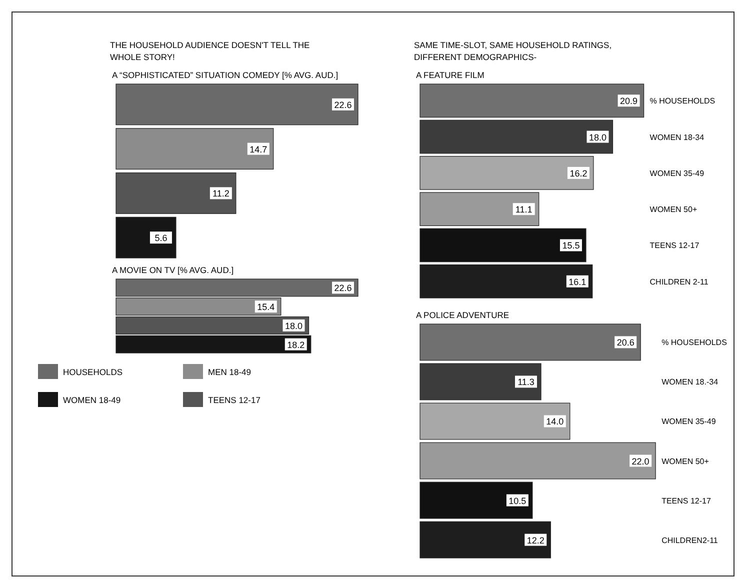 This screenshot has height=588, width=746. I want to click on legend-label: TEENS 12-17, so click(234, 400).